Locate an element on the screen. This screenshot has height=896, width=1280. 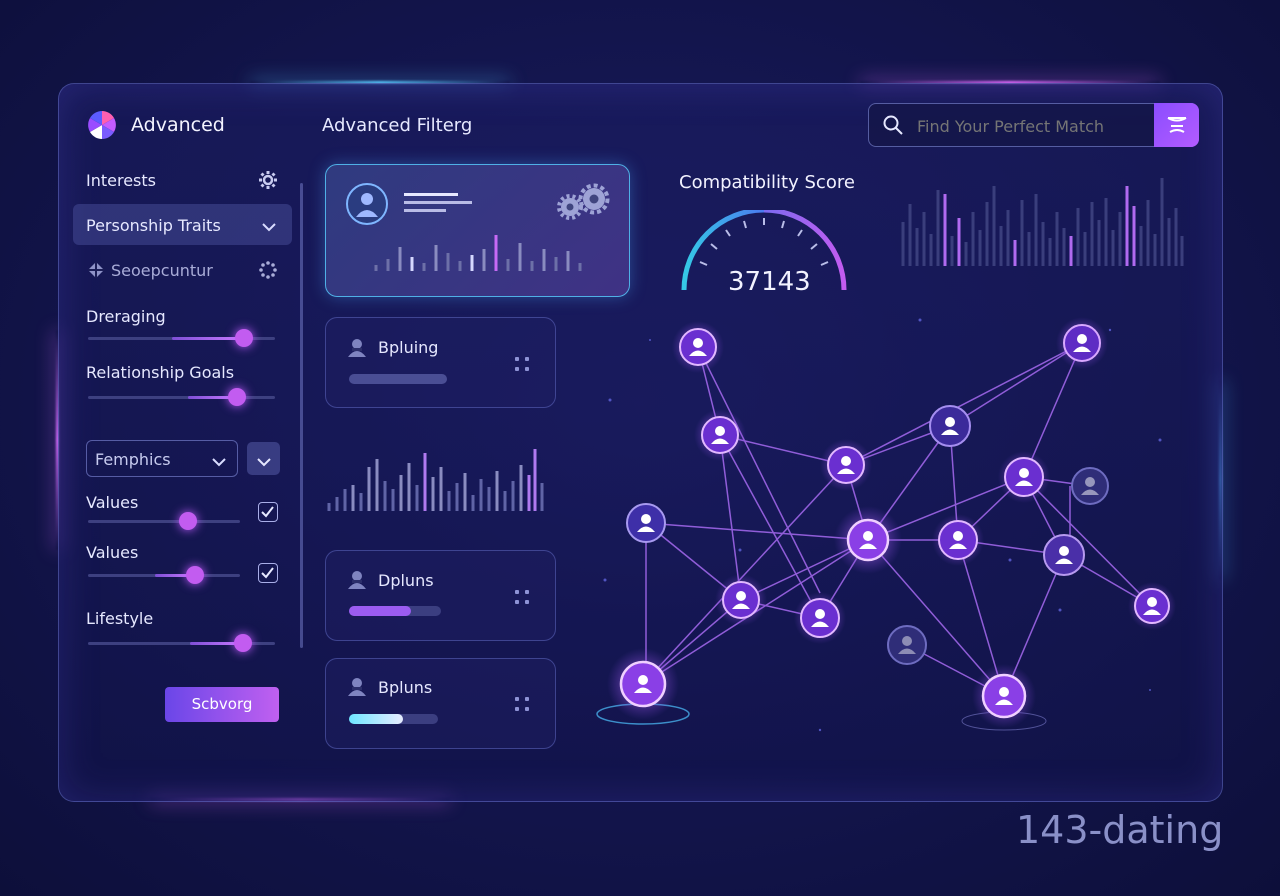
slider-fill-dreraging is located at coordinates (208, 338).